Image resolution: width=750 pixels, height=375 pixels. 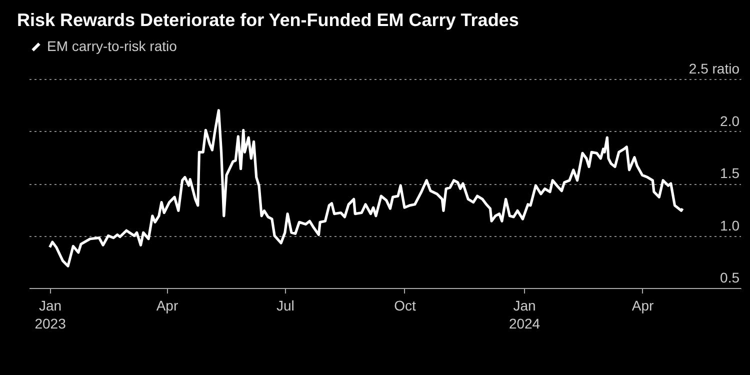 What do you see at coordinates (730, 173) in the screenshot?
I see `y-tick-label: 1.5` at bounding box center [730, 173].